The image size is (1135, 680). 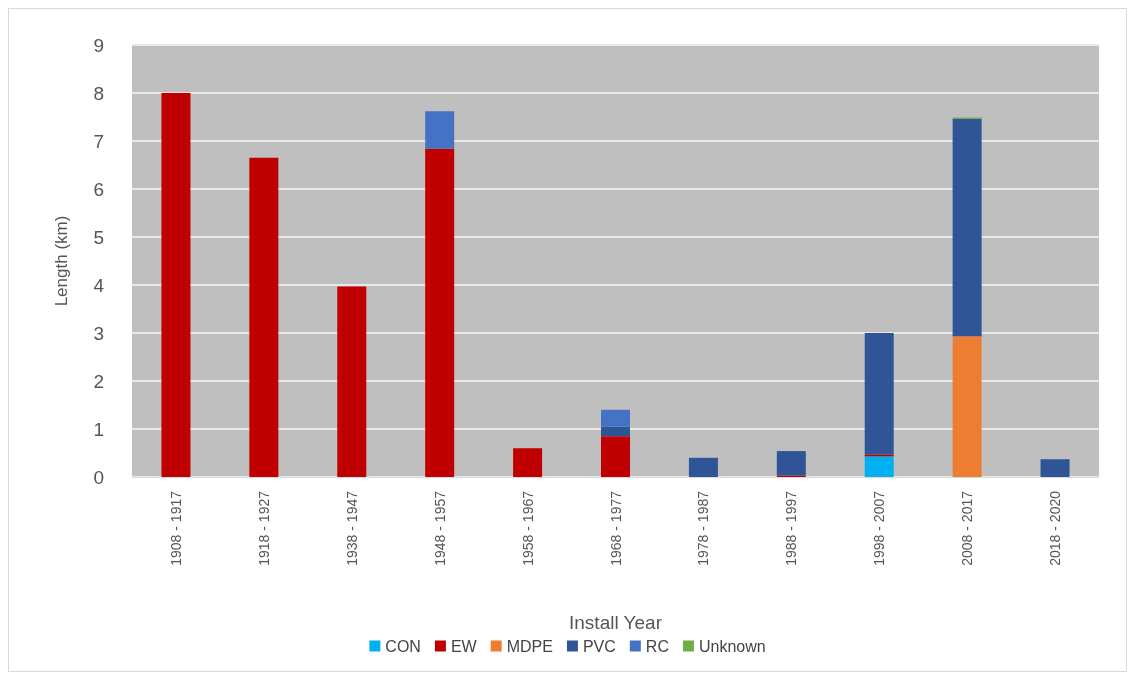 What do you see at coordinates (657, 646) in the screenshot?
I see `legend-label: RC` at bounding box center [657, 646].